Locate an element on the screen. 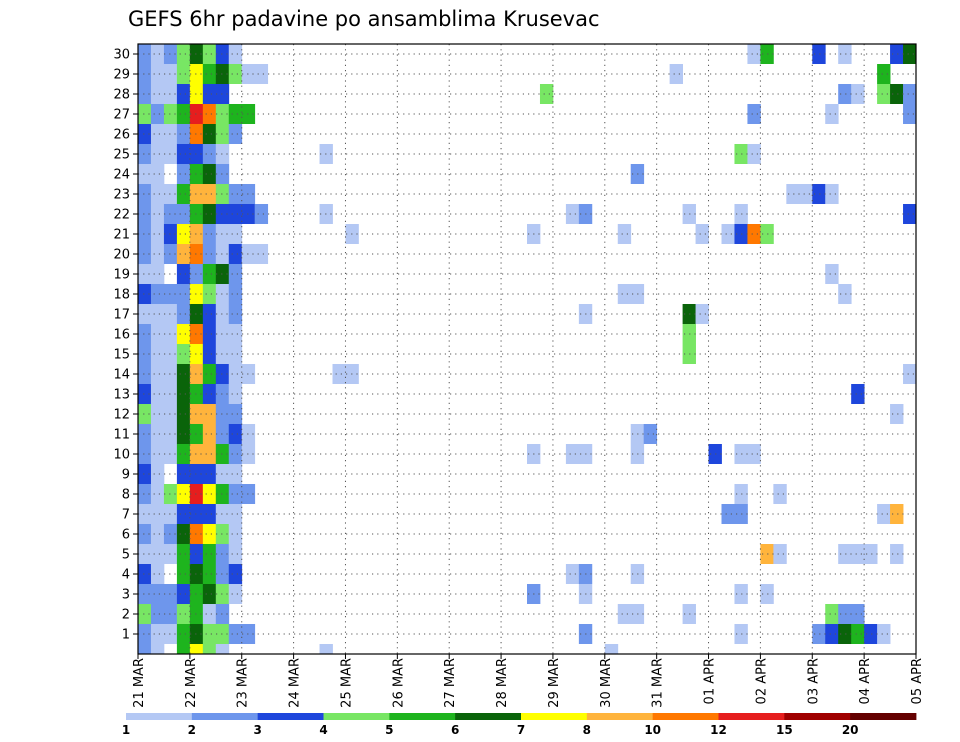 The image size is (960, 742). y-tick-label: 8 is located at coordinates (126, 495).